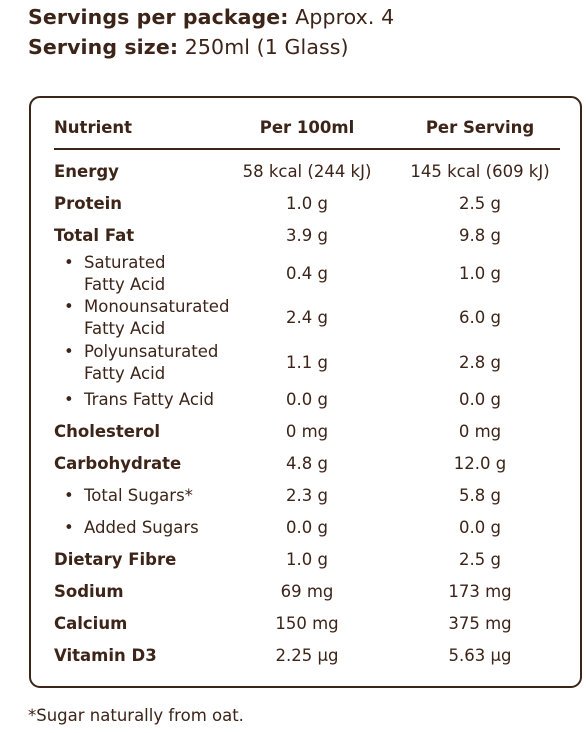 Image resolution: width=586 pixels, height=733 pixels. What do you see at coordinates (141, 363) in the screenshot?
I see `nutrient-name: • Polyunsaturated Fatty Acid` at bounding box center [141, 363].